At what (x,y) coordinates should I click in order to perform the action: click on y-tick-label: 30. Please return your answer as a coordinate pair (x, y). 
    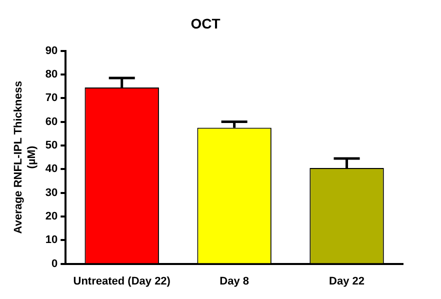
    Looking at the image, I should click on (51, 192).